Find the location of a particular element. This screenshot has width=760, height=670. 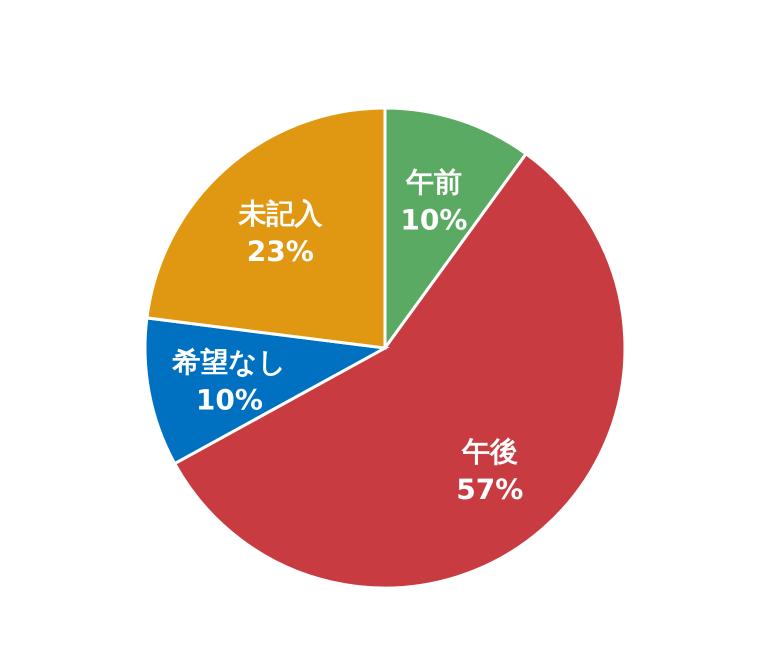

slice-label: 希望なし is located at coordinates (228, 362).